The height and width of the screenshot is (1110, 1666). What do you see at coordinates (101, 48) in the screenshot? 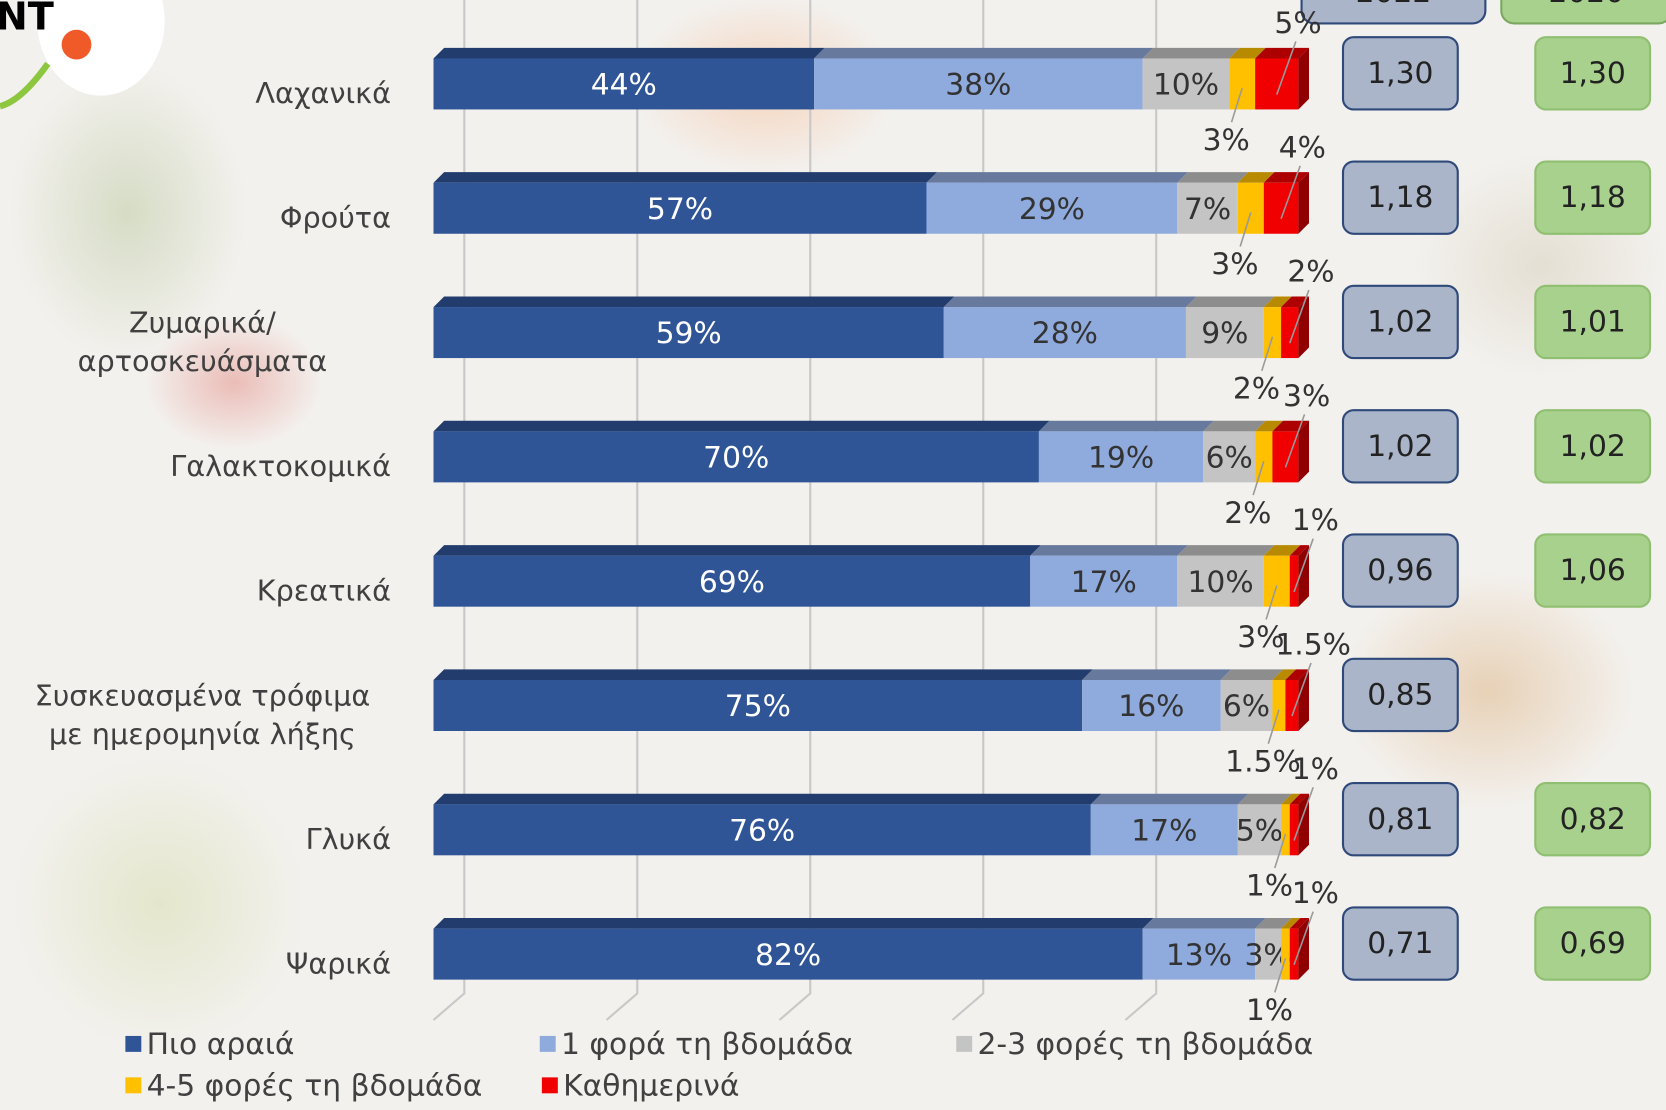
I see `logo-blob` at bounding box center [101, 48].